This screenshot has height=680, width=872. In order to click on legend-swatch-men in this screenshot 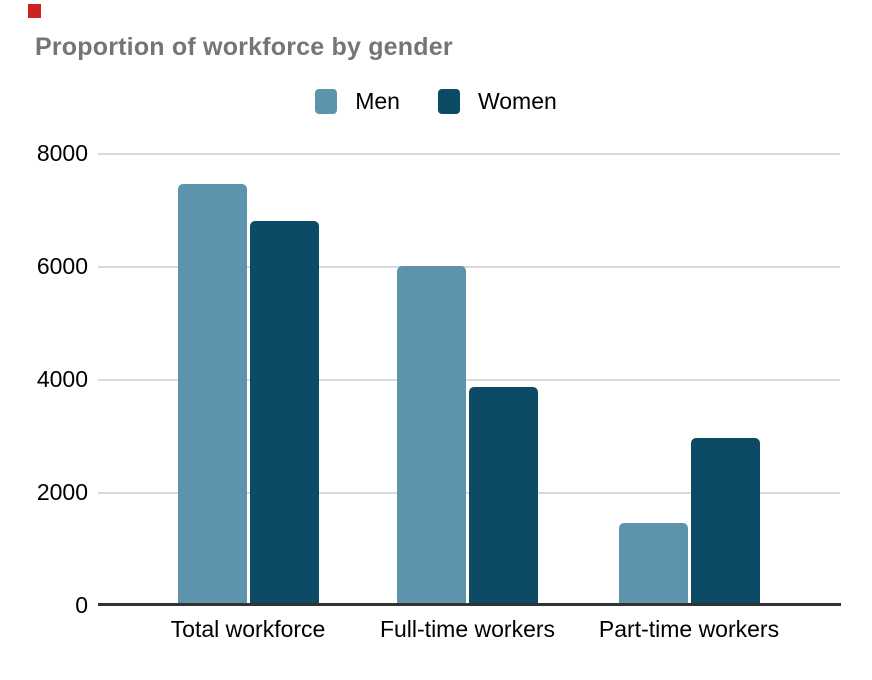, I will do `click(326, 101)`.